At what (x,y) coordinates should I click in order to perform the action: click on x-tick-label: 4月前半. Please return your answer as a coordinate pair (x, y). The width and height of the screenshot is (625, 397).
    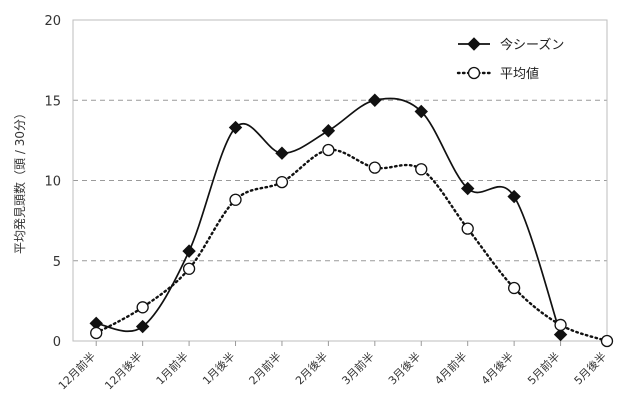
    Looking at the image, I should click on (451, 368).